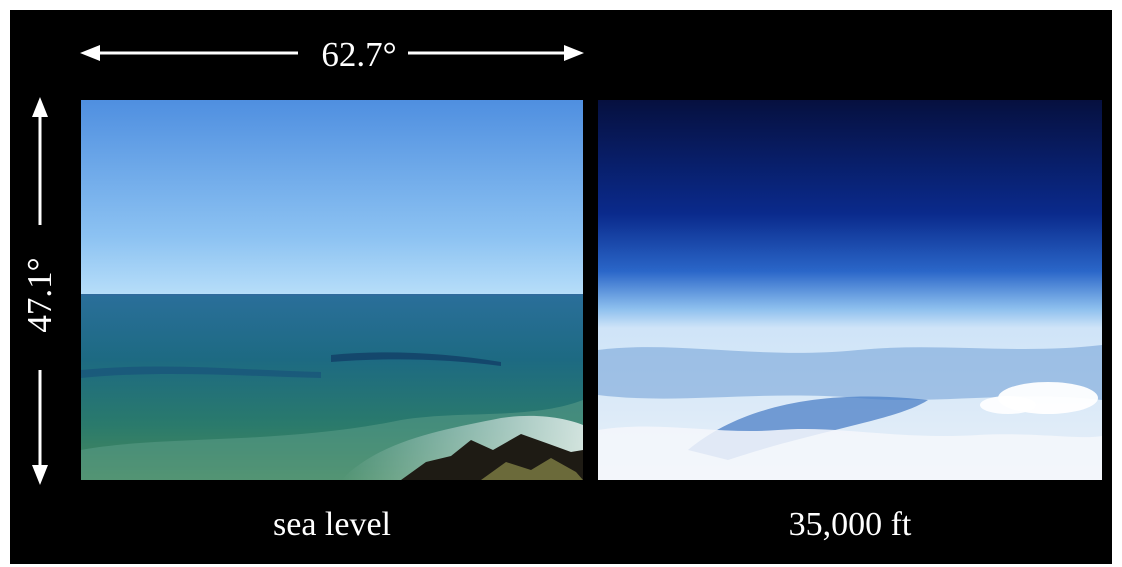 The width and height of the screenshot is (1122, 567). Describe the element at coordinates (39, 295) in the screenshot. I see `vertical-angle-label: 47.1°` at that location.